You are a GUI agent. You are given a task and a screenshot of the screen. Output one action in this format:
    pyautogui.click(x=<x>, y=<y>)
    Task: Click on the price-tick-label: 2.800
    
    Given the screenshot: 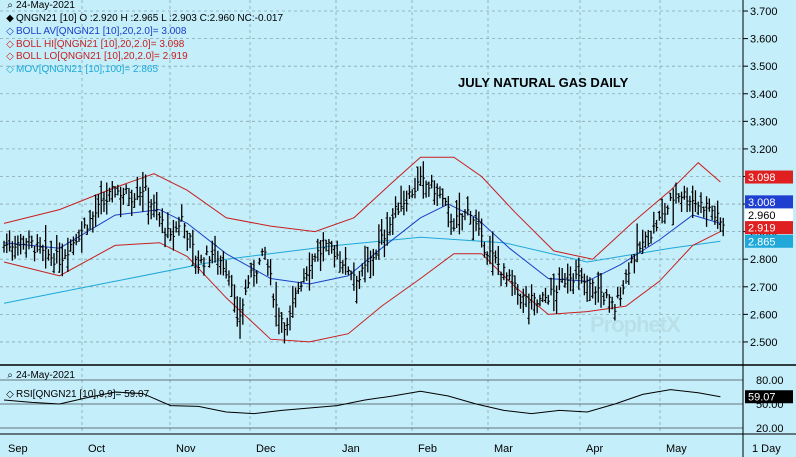 What is the action you would take?
    pyautogui.click(x=764, y=260)
    